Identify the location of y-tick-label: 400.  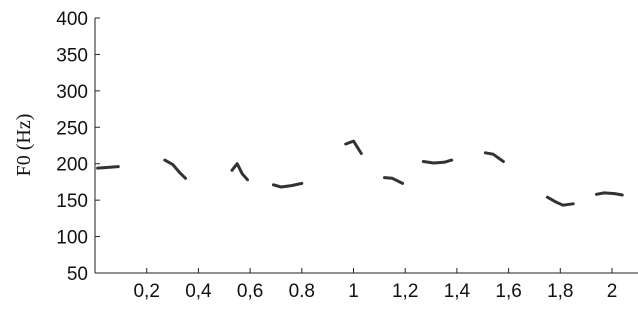
(72, 19).